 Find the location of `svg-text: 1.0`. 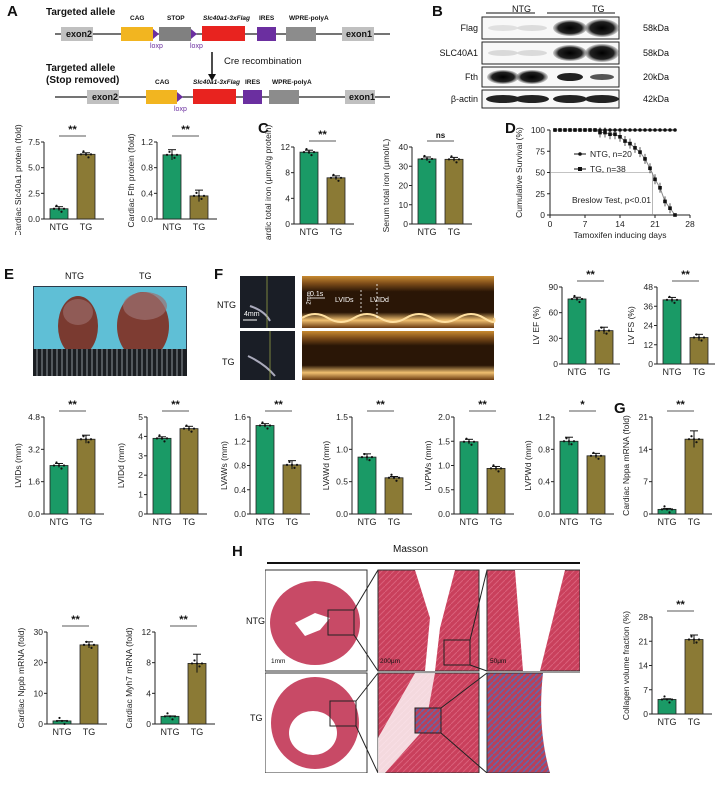

svg-text: 1.0 is located at coordinates (342, 449).